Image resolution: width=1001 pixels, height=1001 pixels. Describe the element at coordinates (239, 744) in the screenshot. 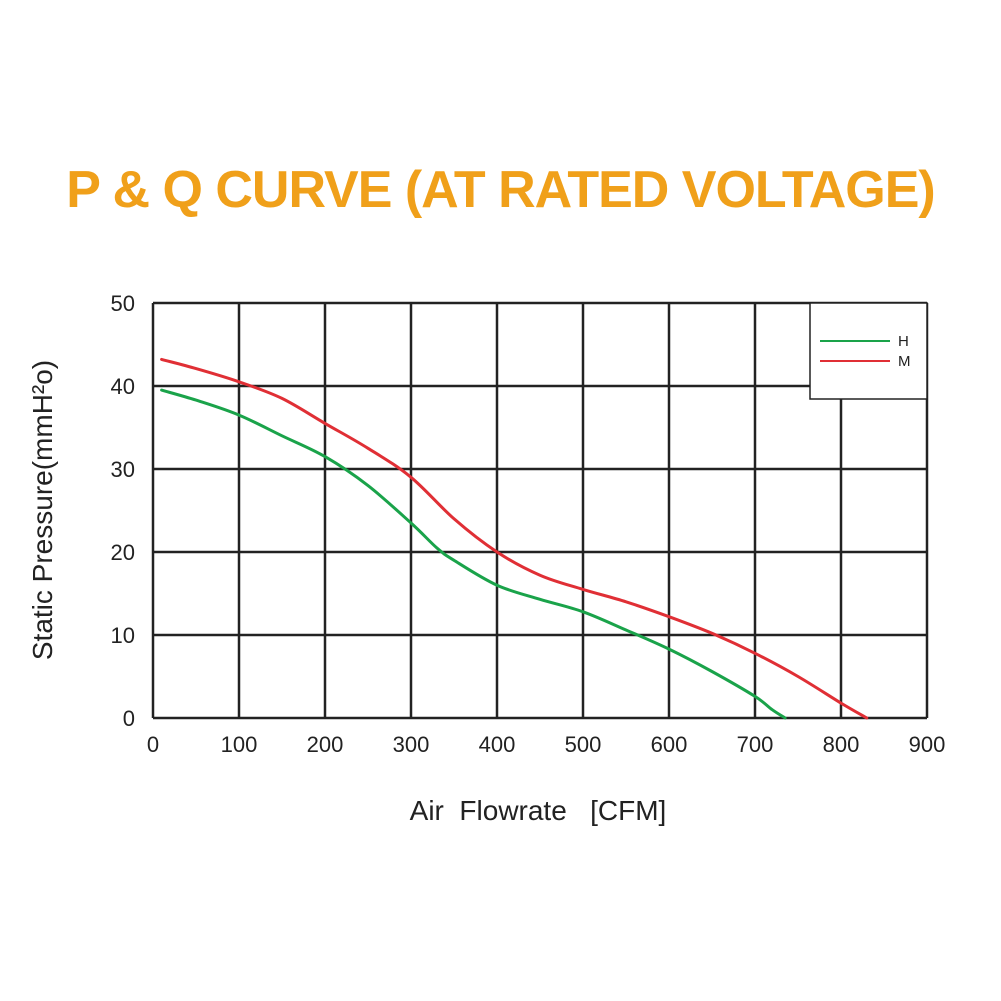

I see `x-tick-label: 100` at that location.